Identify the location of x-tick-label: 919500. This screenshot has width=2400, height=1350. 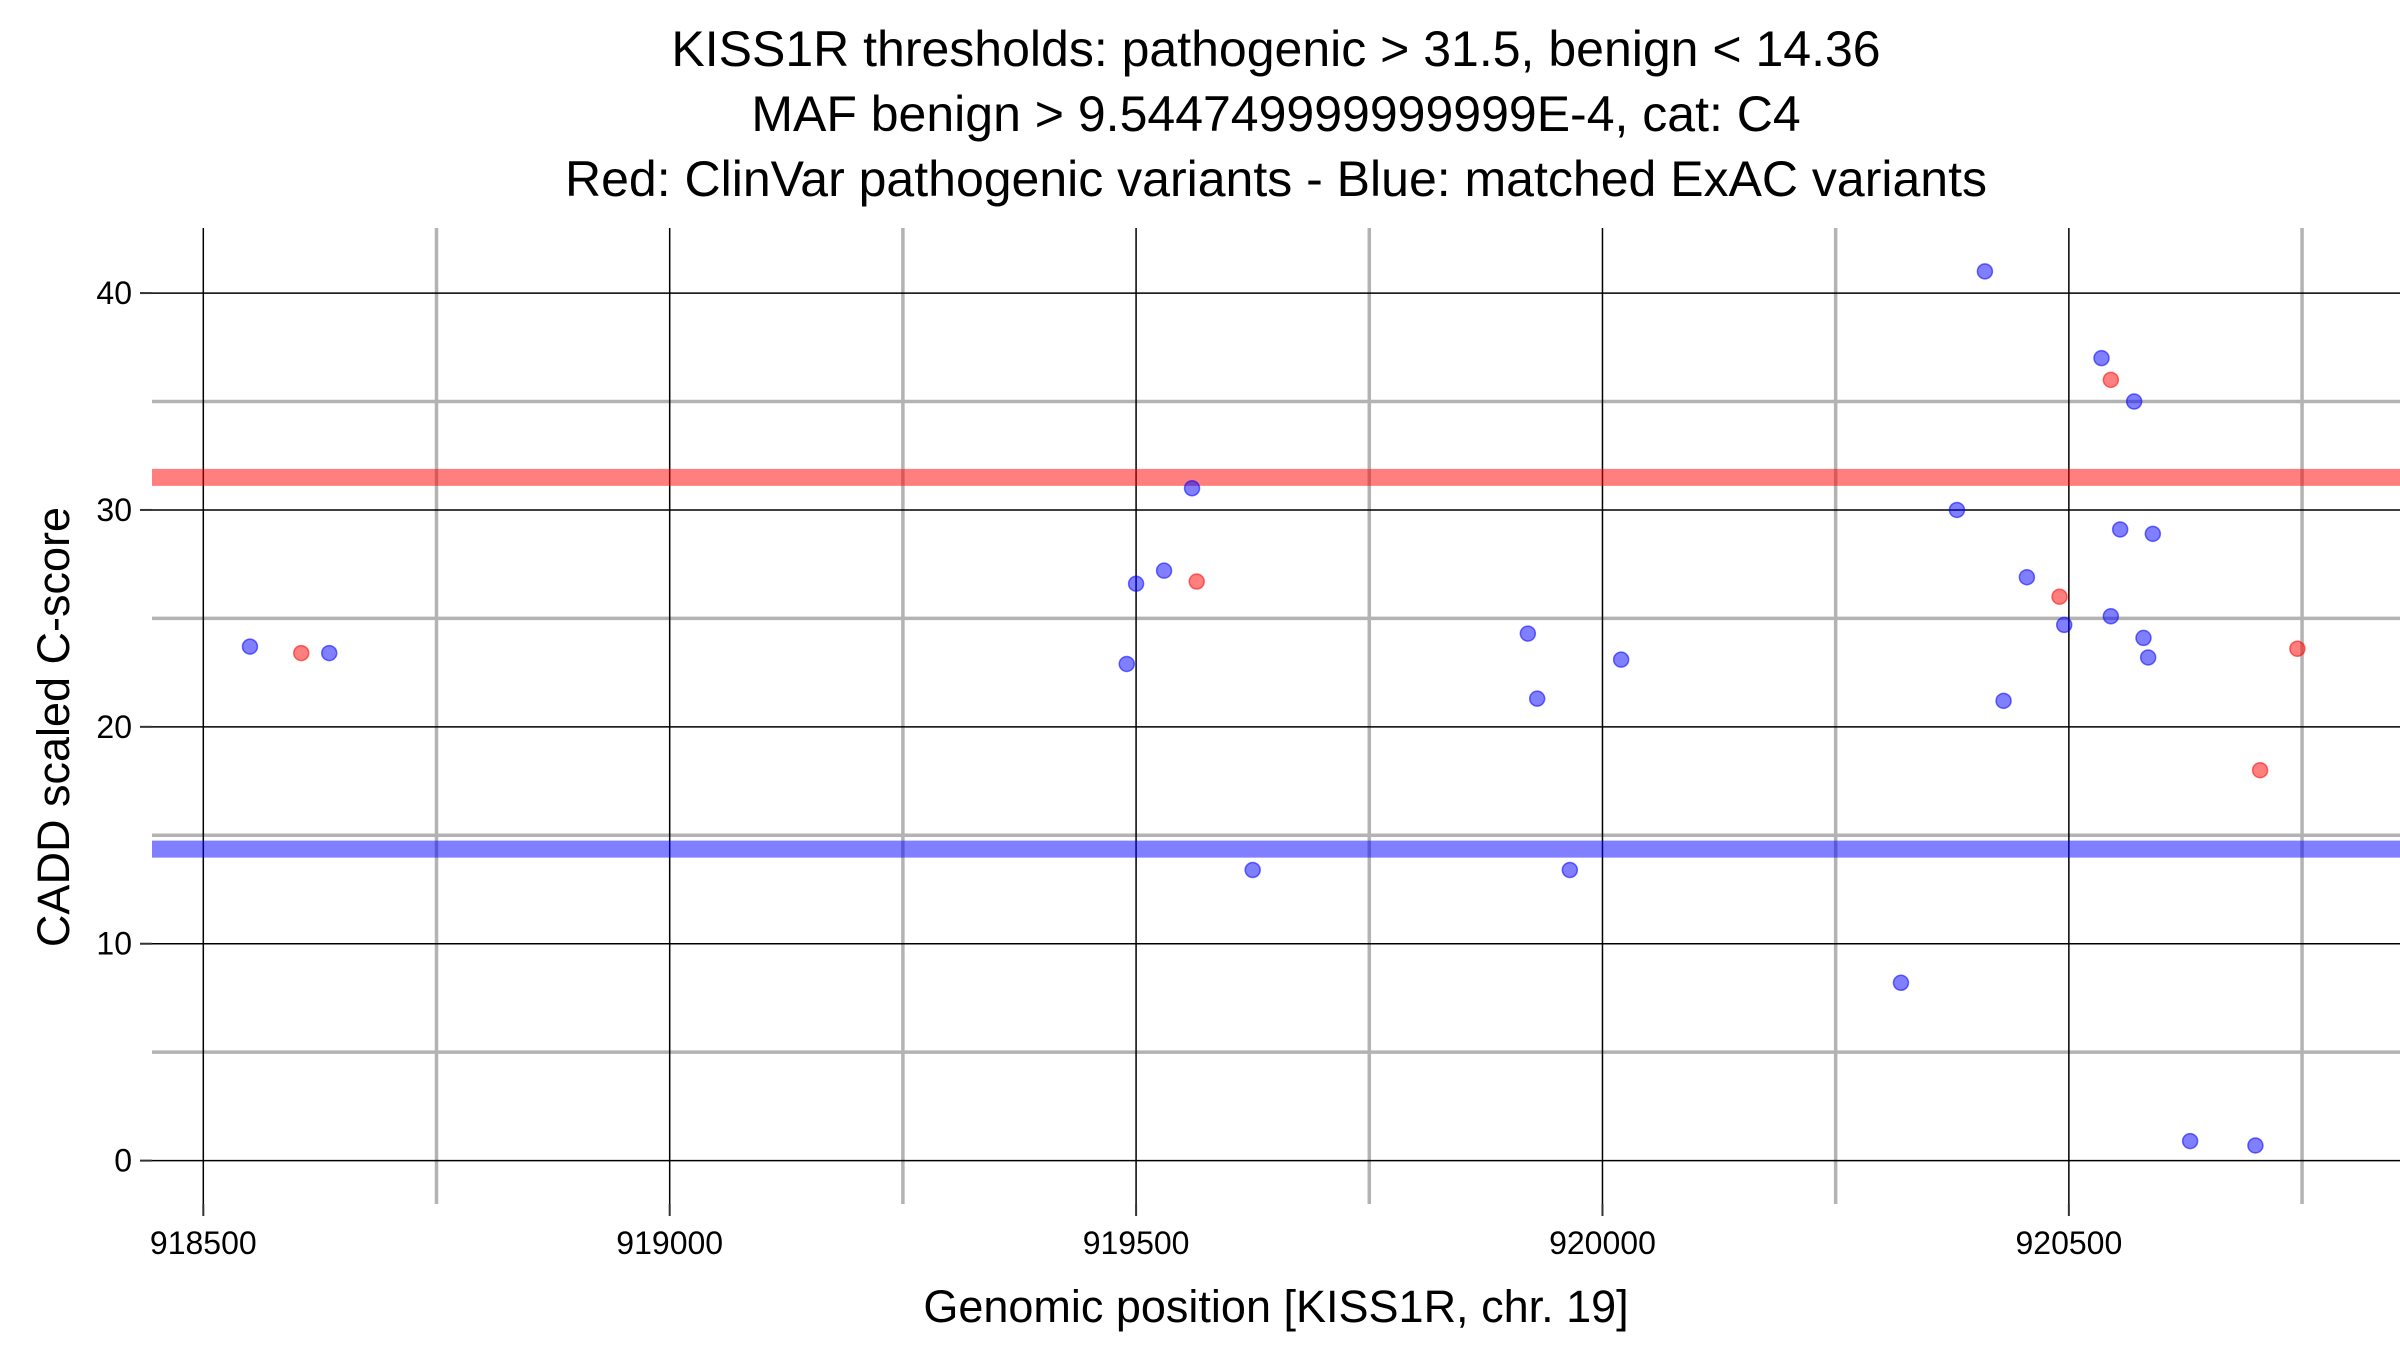
(1136, 1243).